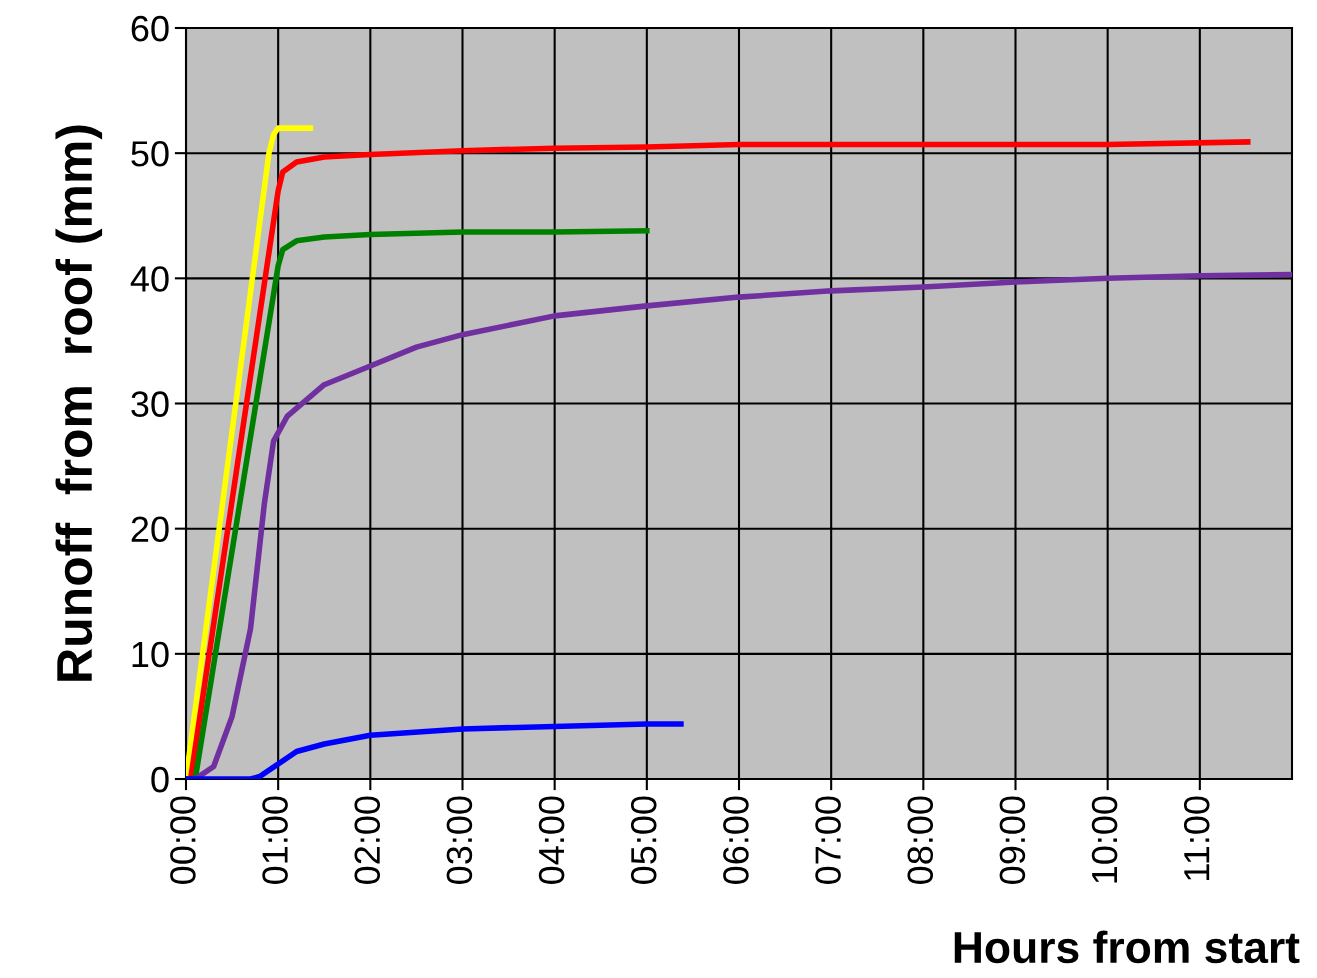 Image resolution: width=1317 pixels, height=978 pixels. I want to click on x-tick-label: 07:00, so click(828, 840).